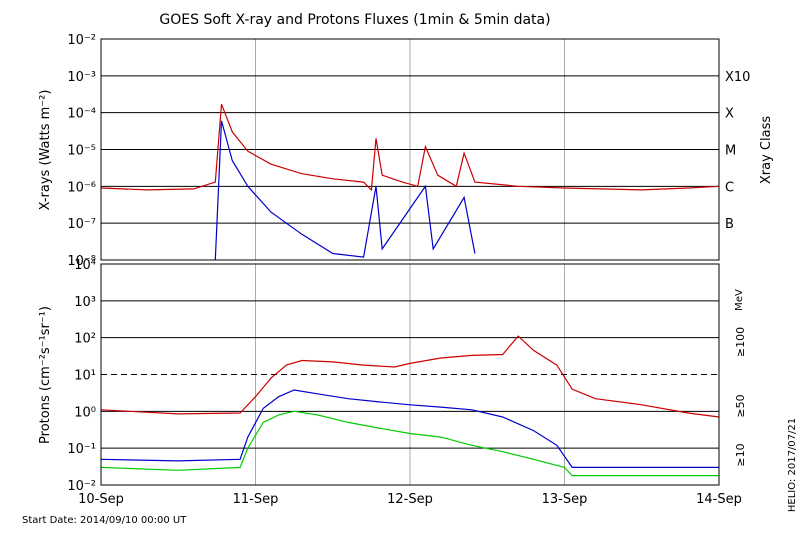 This screenshot has width=800, height=534. Describe the element at coordinates (45, 375) in the screenshot. I see `proton-y-axis-label: Protons (cm⁻²s⁻¹sr⁻¹)` at that location.